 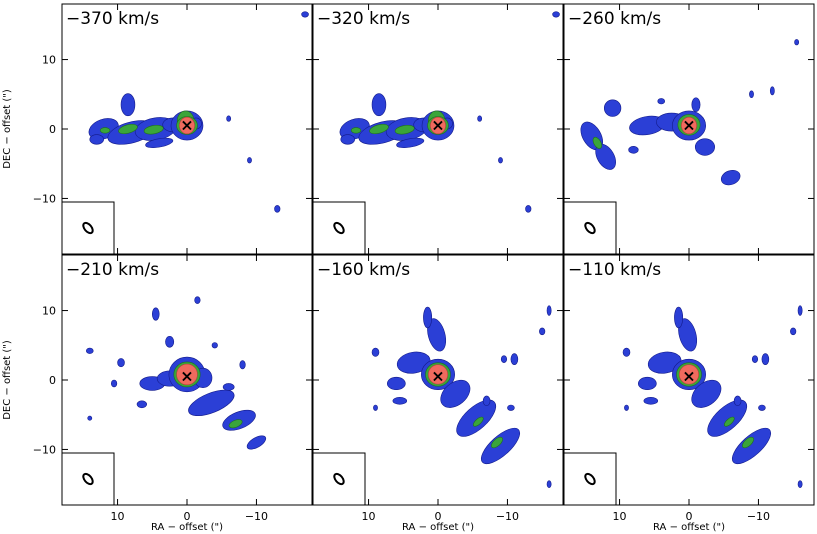 I want to click on velocity-label: −370 km/s, so click(x=112, y=19).